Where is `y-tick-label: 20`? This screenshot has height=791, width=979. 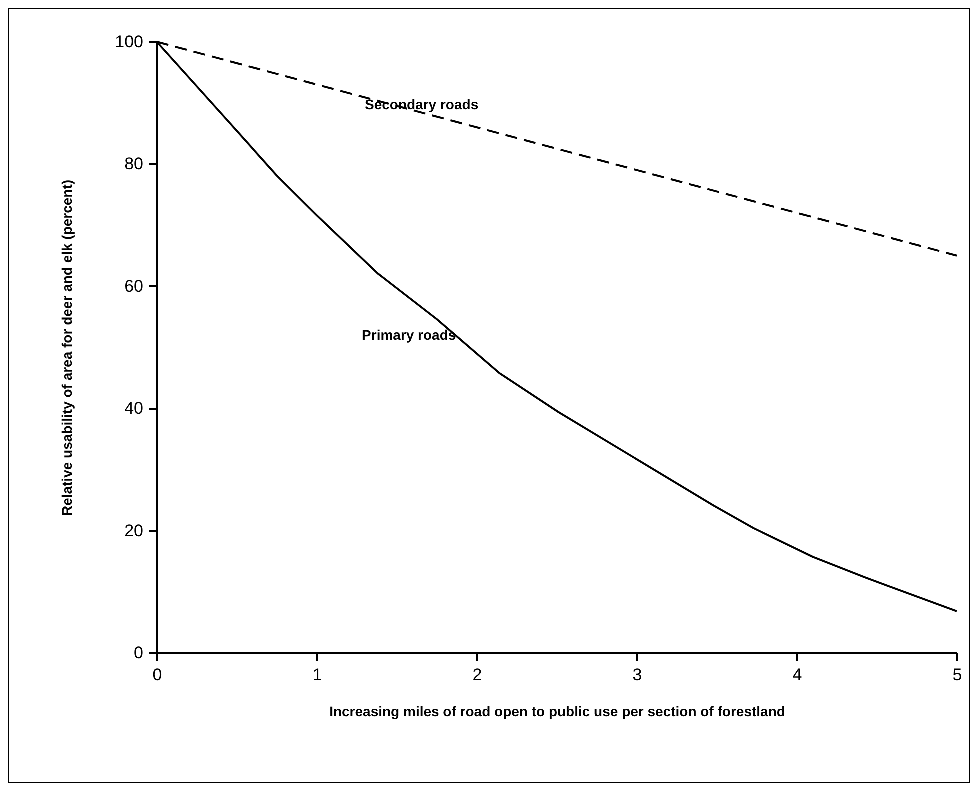
y-tick-label: 20 is located at coordinates (134, 530).